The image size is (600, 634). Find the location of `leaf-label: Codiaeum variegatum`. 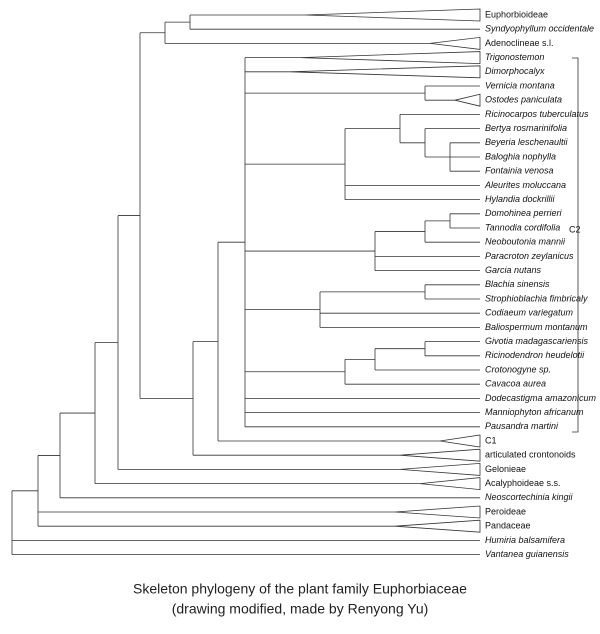

leaf-label: Codiaeum variegatum is located at coordinates (529, 313).